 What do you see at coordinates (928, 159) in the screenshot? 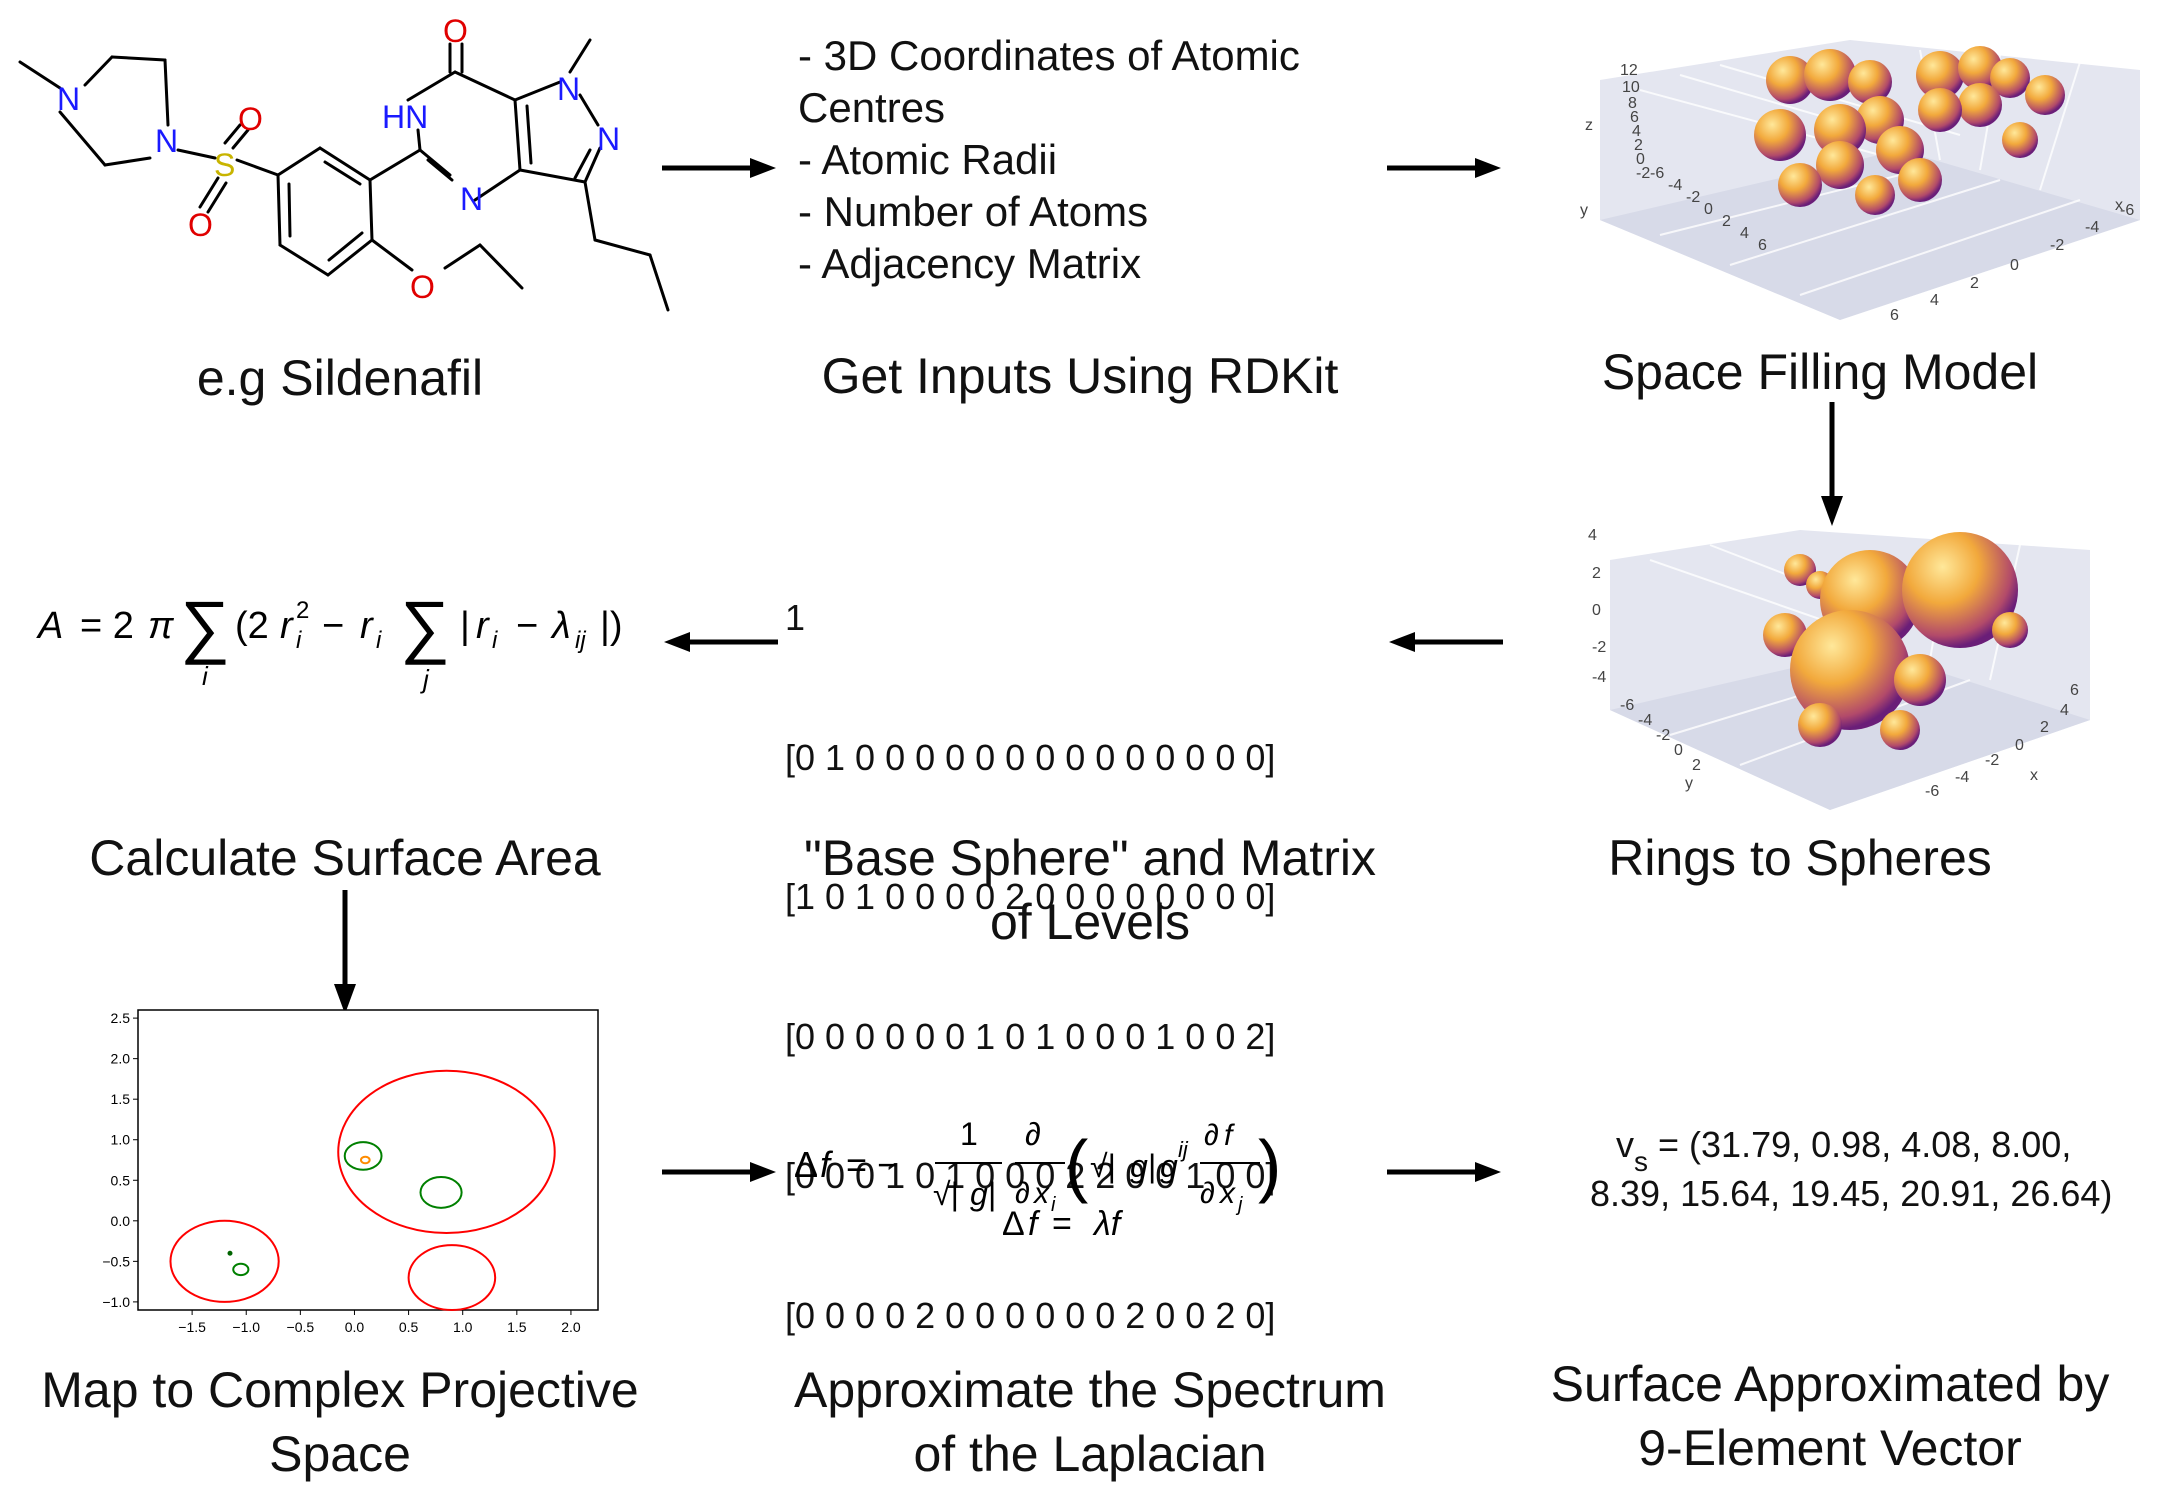
I see `inputs-item: - Atomic Radii` at bounding box center [928, 159].